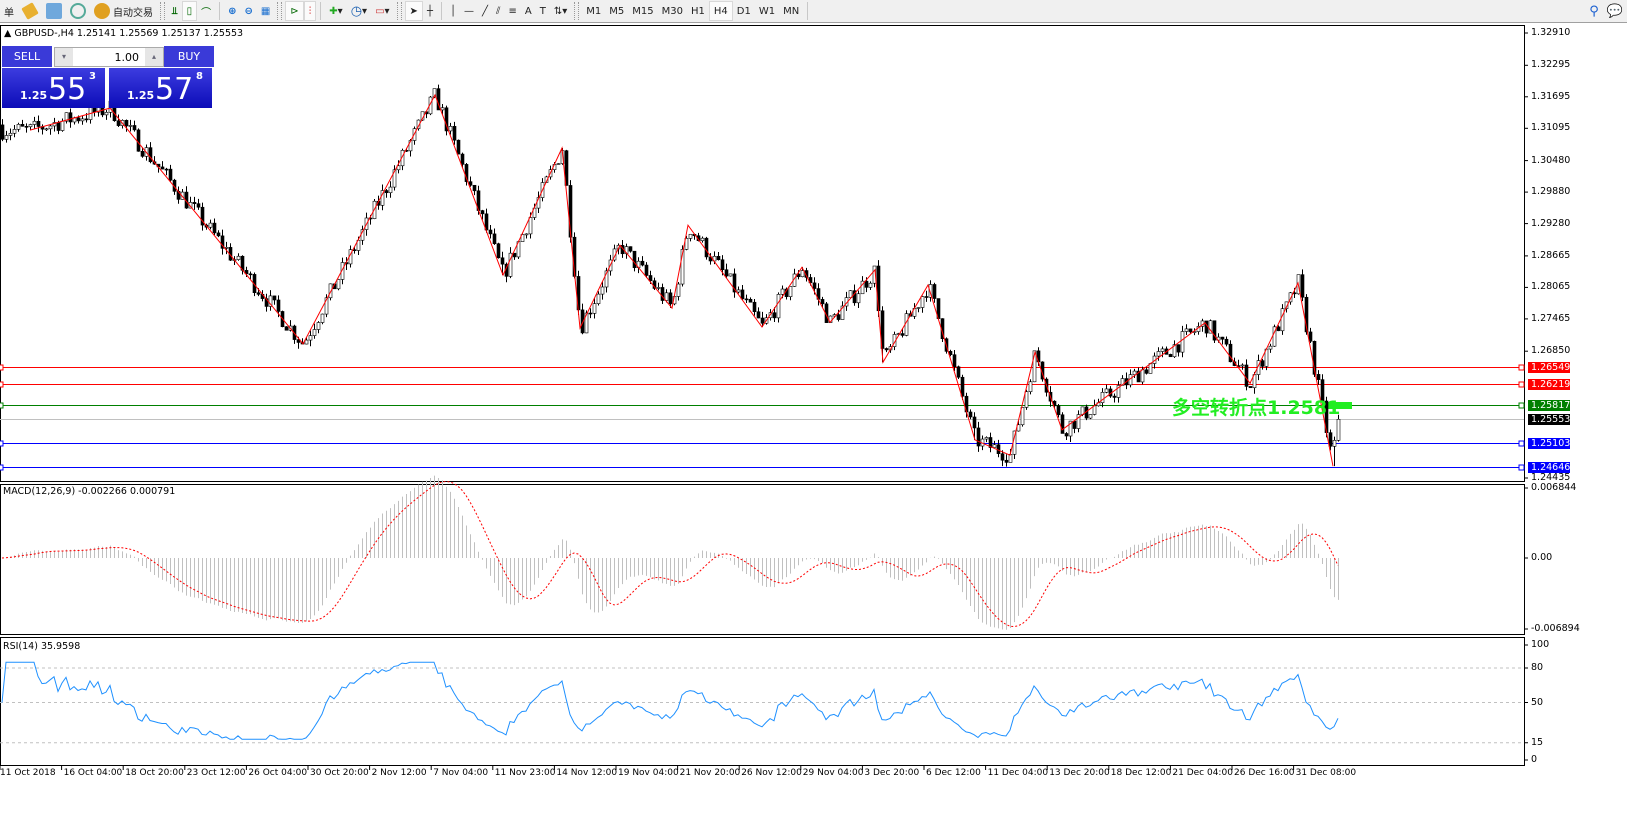 The height and width of the screenshot is (815, 1627). Describe the element at coordinates (697, 11) in the screenshot. I see `period-h1: H1` at that location.